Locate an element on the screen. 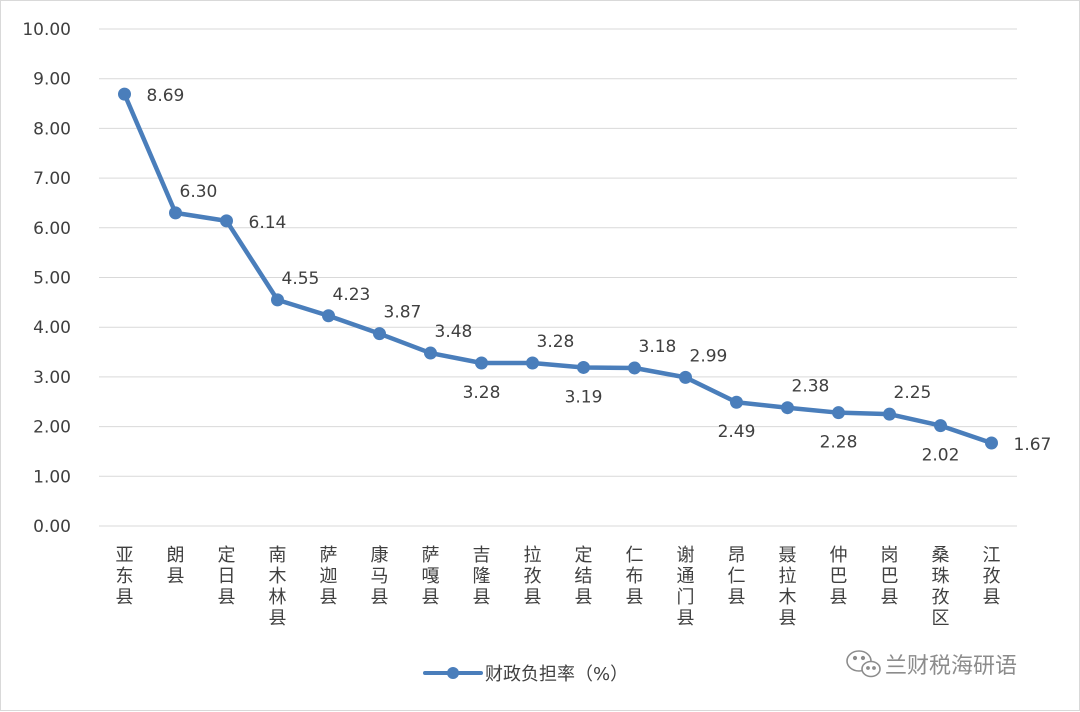  x-category-label: 定日县 is located at coordinates (227, 576).